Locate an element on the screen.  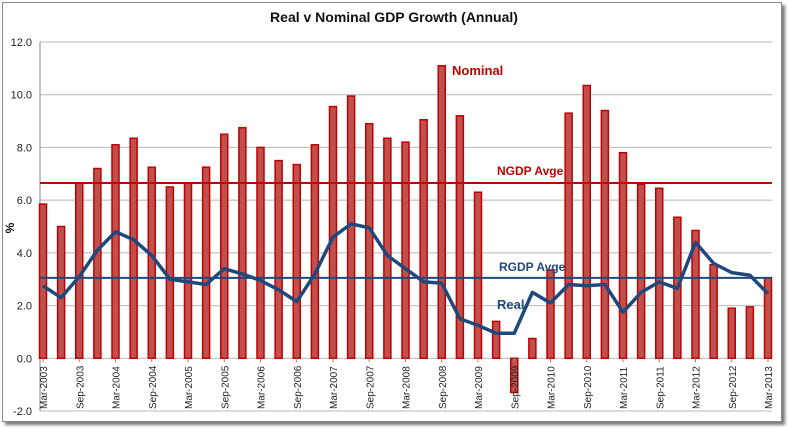
y-tick-label: 6.0 is located at coordinates (24, 201).